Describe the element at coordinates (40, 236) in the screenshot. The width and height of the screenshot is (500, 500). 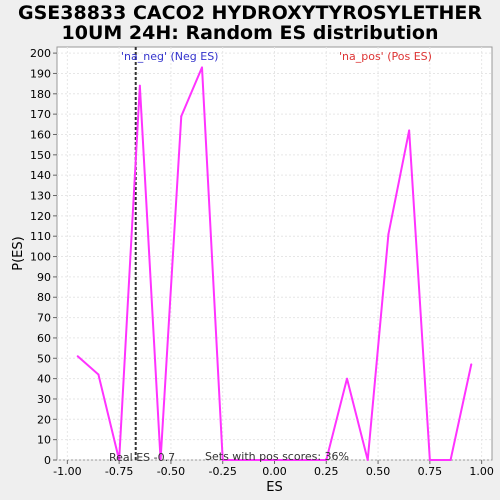
I see `y-tick-label: 110` at that location.